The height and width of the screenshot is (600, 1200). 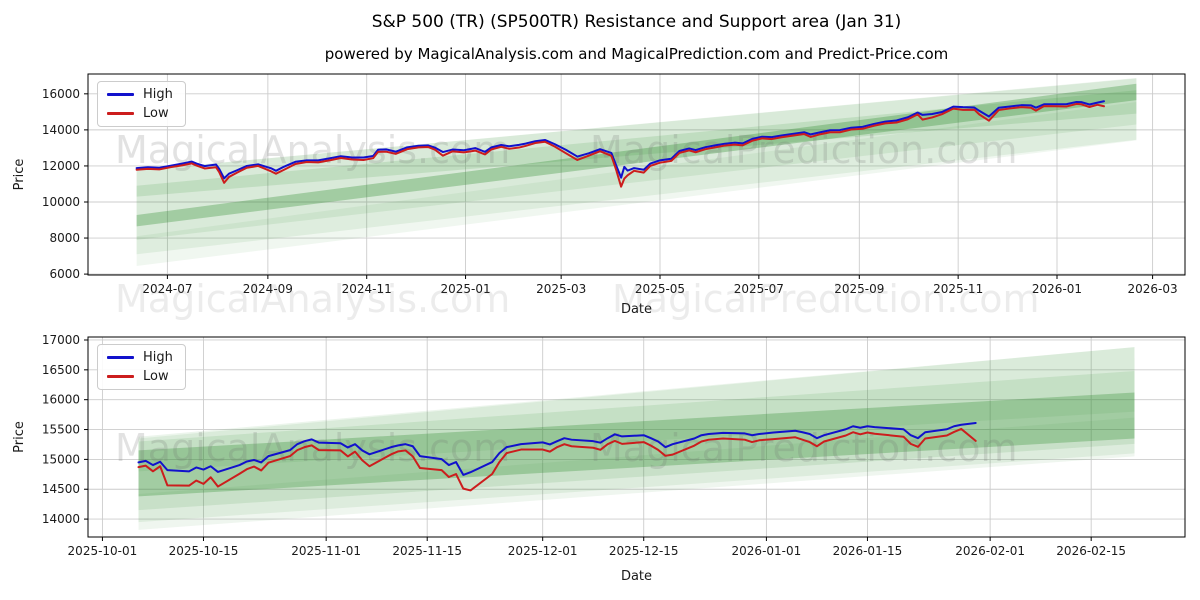 What do you see at coordinates (326, 551) in the screenshot?
I see `x-tick-label: 2025-11-01` at bounding box center [326, 551].